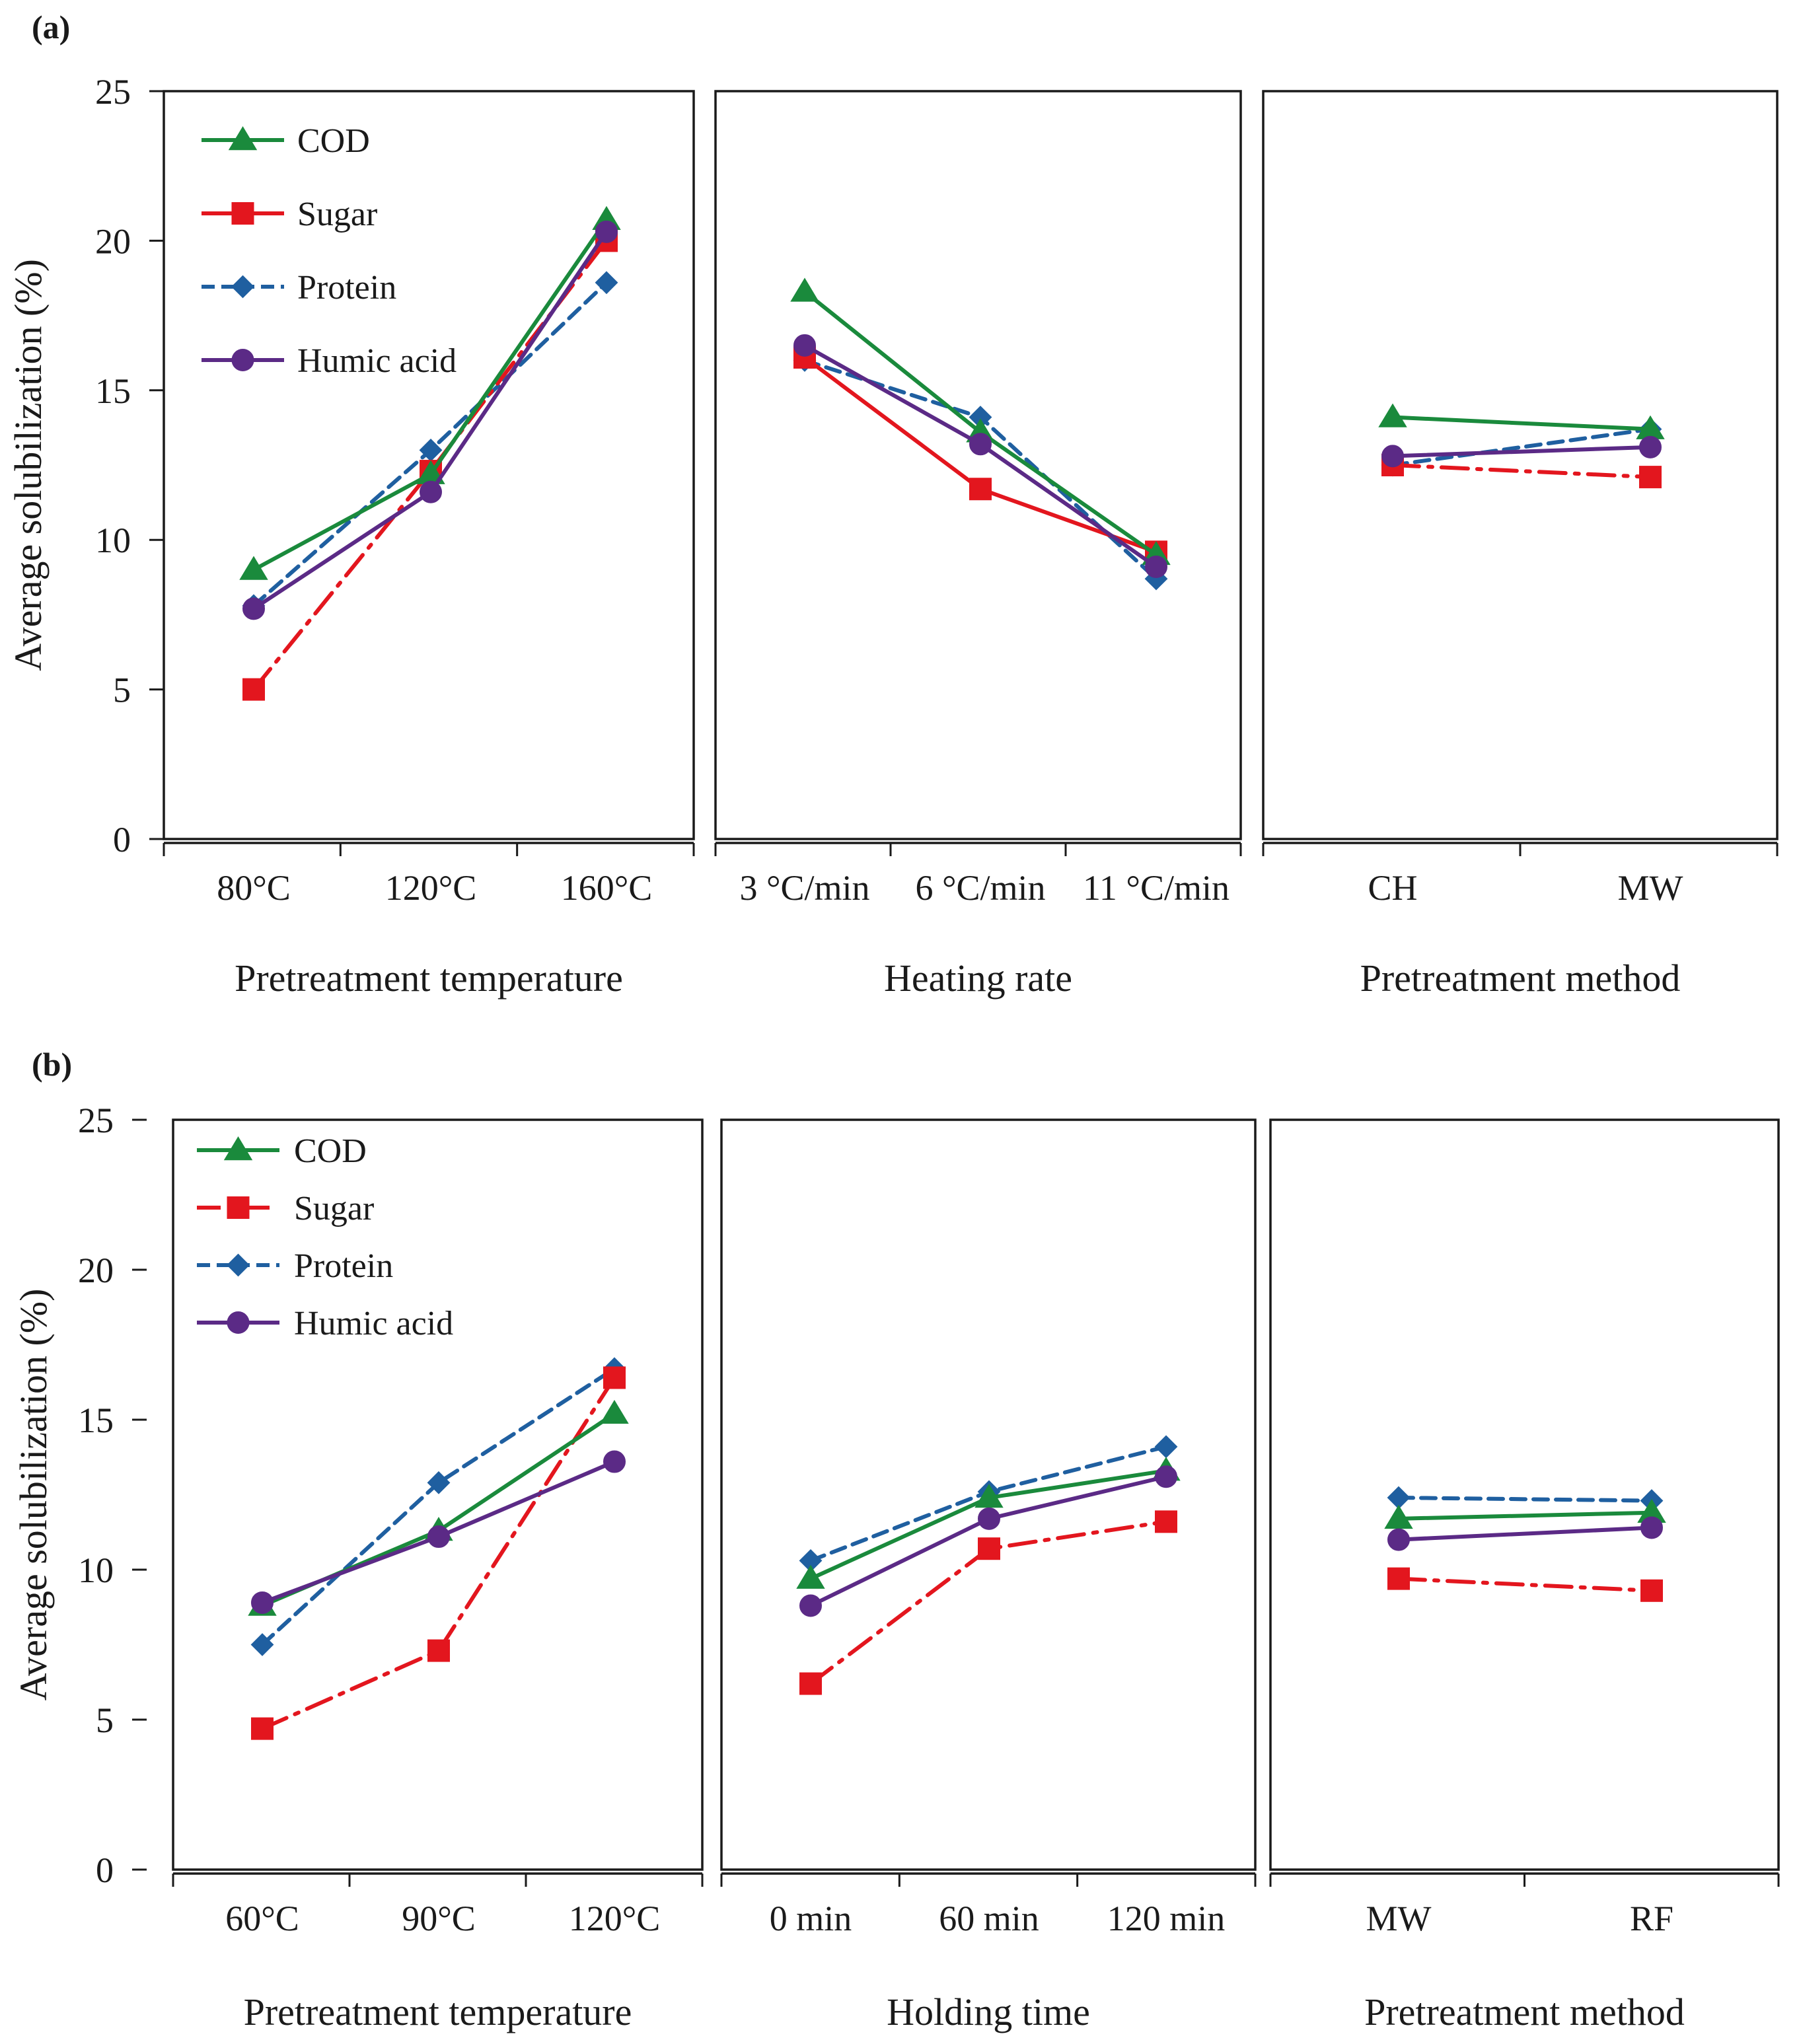 The image size is (1799, 2044). What do you see at coordinates (242, 287) in the screenshot?
I see `legend-marker-protein` at bounding box center [242, 287].